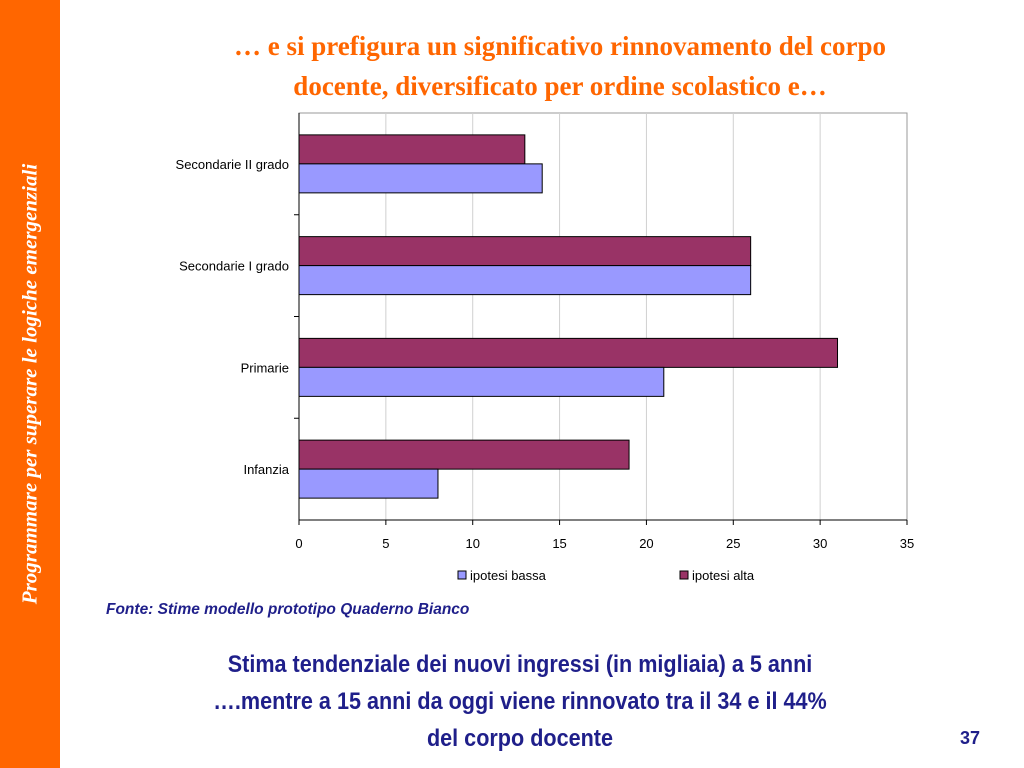 The height and width of the screenshot is (768, 1024). I want to click on x-tick-label: 5, so click(385, 543).